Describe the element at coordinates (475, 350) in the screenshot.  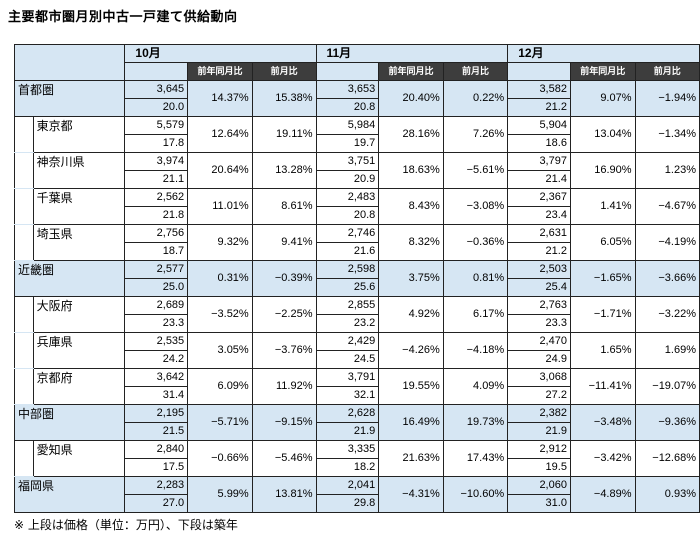
I see `mom-cell: −4.18%` at that location.